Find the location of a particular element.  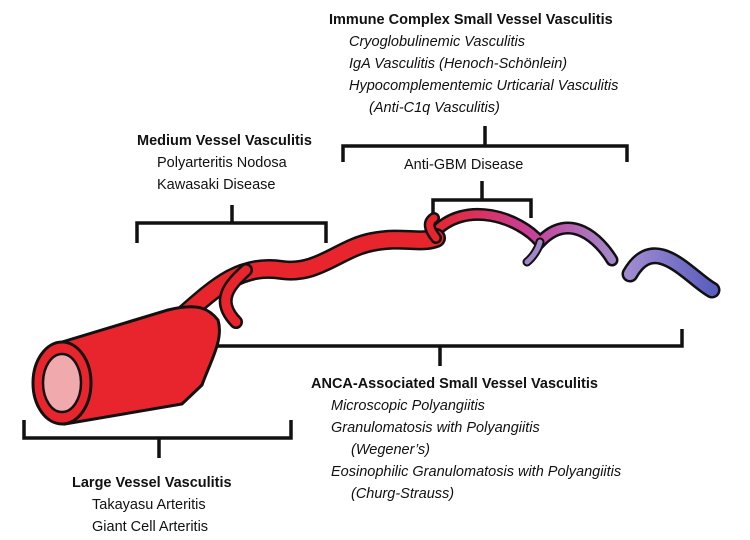

anca-item: (Churg-Strauss) is located at coordinates (403, 494).